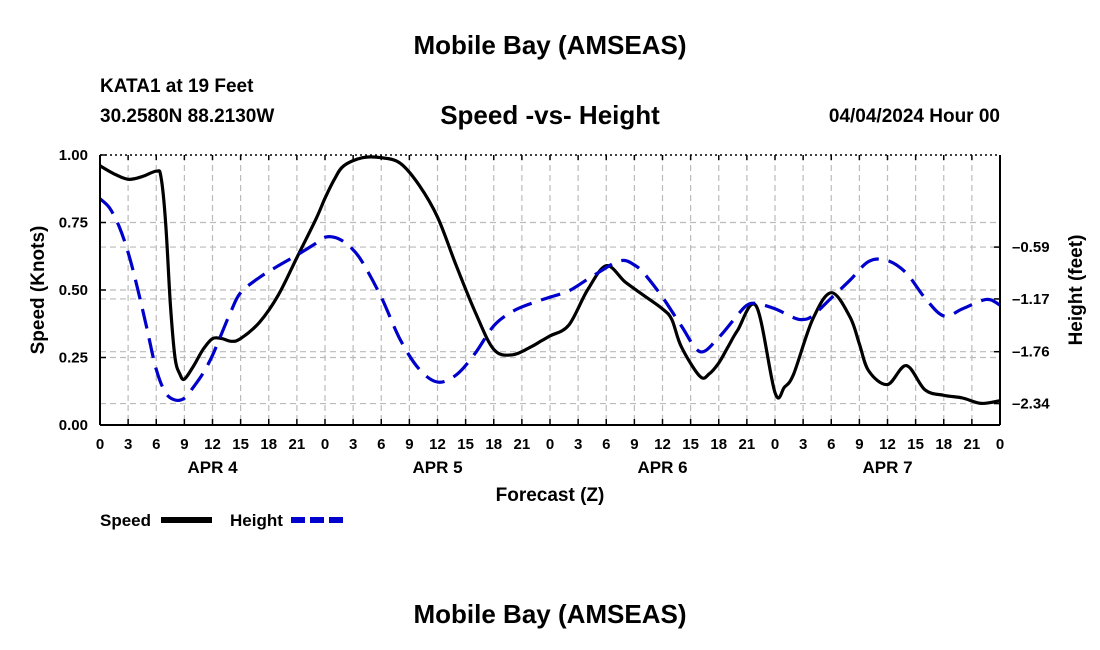 This screenshot has width=1100, height=650. What do you see at coordinates (125, 520) in the screenshot?
I see `legend-speed-label: Speed` at bounding box center [125, 520].